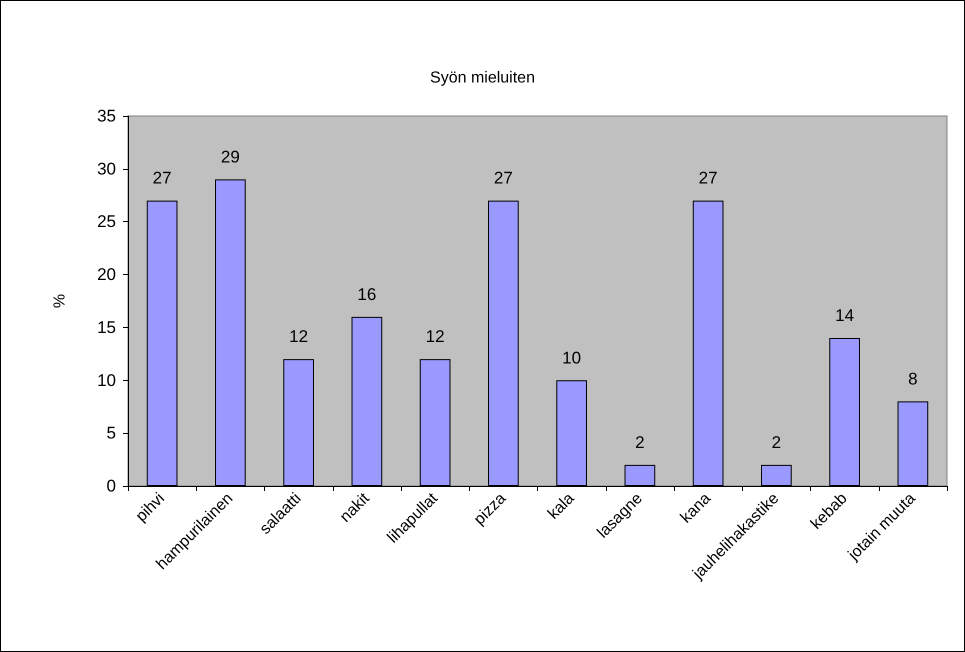 This screenshot has width=965, height=652. Describe the element at coordinates (106, 116) in the screenshot. I see `y-tick-label: 35` at that location.